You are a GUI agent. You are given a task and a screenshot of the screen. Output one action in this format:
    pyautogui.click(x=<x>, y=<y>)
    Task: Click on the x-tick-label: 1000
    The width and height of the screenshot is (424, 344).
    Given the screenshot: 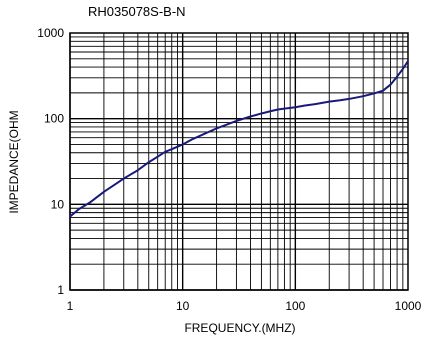 What is the action you would take?
    pyautogui.click(x=408, y=306)
    